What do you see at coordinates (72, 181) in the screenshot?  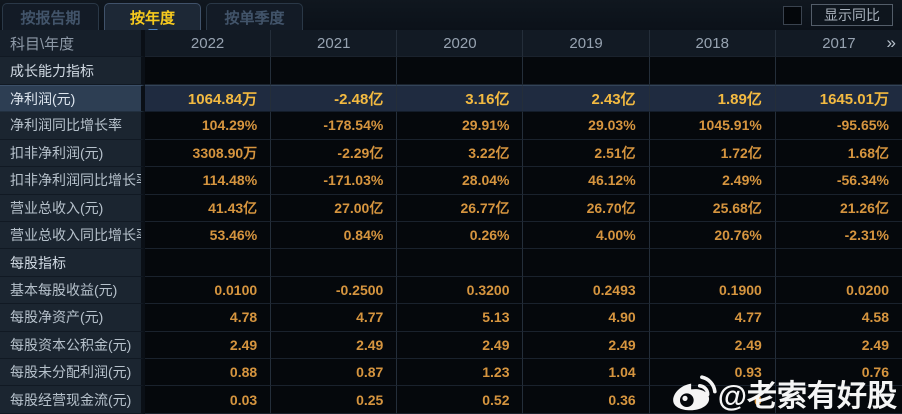 I see `row-label: 扣非净利润同比增长率` at bounding box center [72, 181].